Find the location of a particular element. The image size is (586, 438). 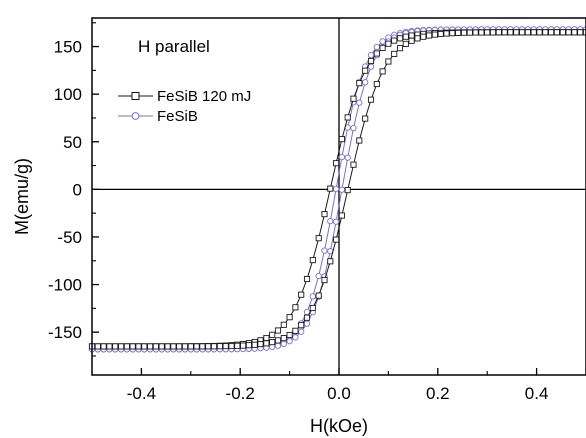

y-tick-label: 0 is located at coordinates (77, 189).